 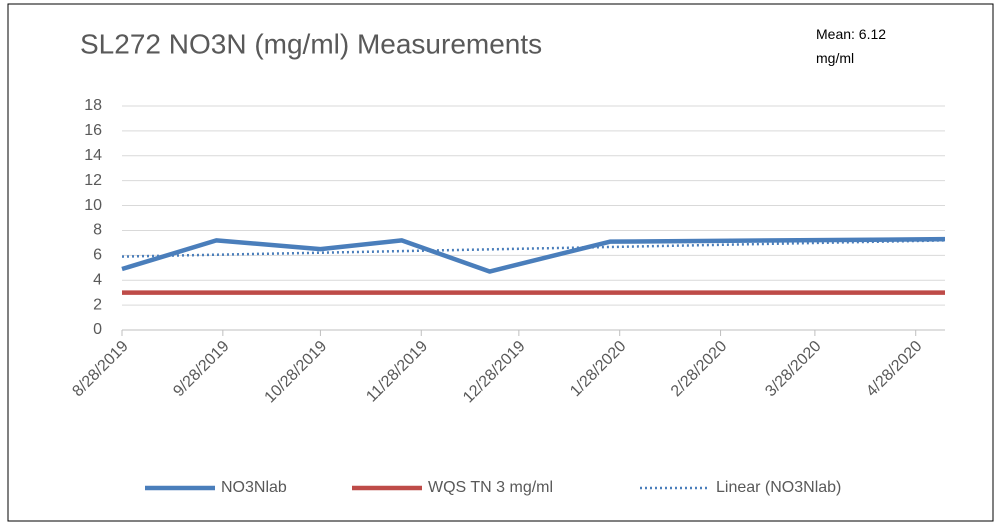 What do you see at coordinates (93, 105) in the screenshot?
I see `y-tick-label: 18` at bounding box center [93, 105].